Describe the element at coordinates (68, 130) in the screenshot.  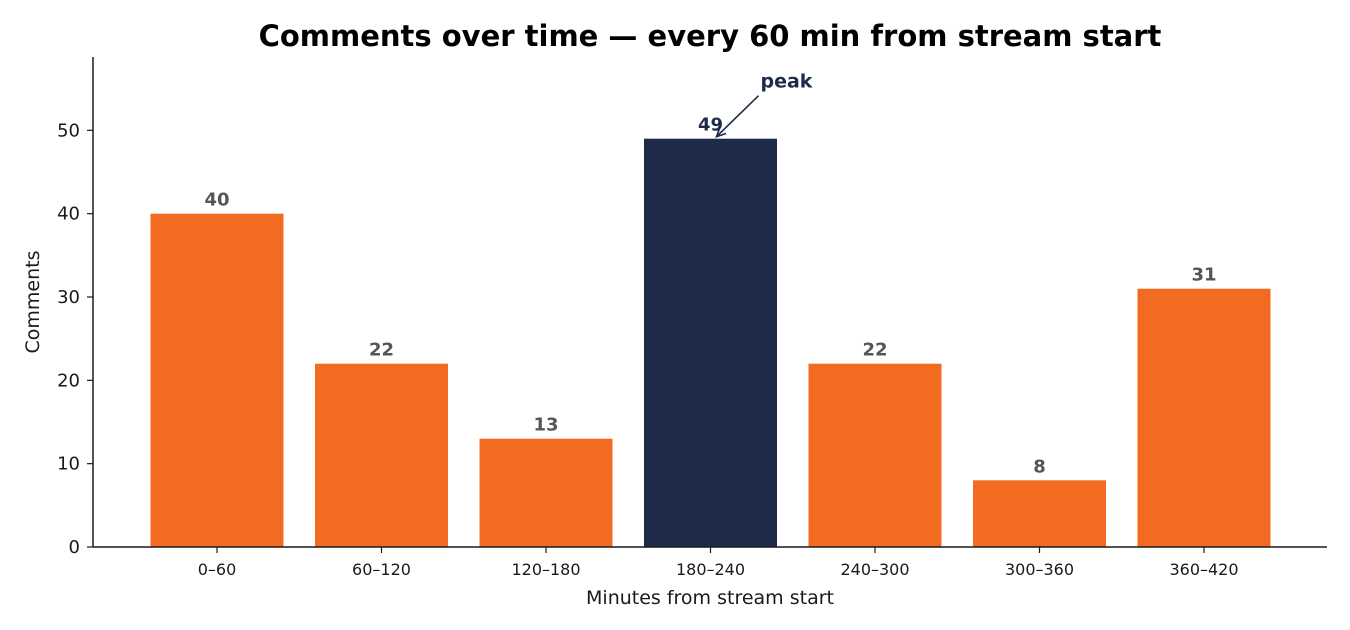
I see `y-tick-label-50: 50` at that location.